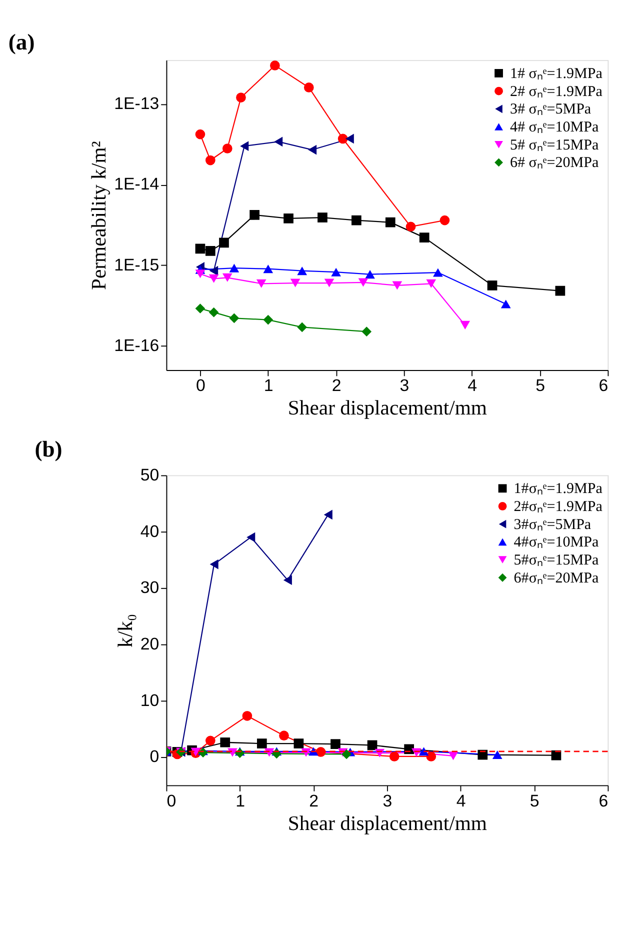  What do you see at coordinates (554, 127) in the screenshot?
I see `legend-label: 4# σₙᵉ=10MPa` at bounding box center [554, 127].